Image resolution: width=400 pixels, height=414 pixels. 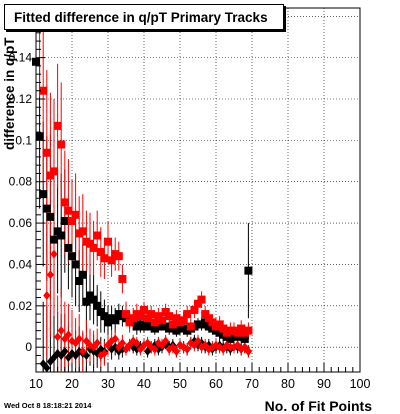 What do you see at coordinates (21, 182) in the screenshot?
I see `y-tick-label: 0.08` at bounding box center [21, 182].